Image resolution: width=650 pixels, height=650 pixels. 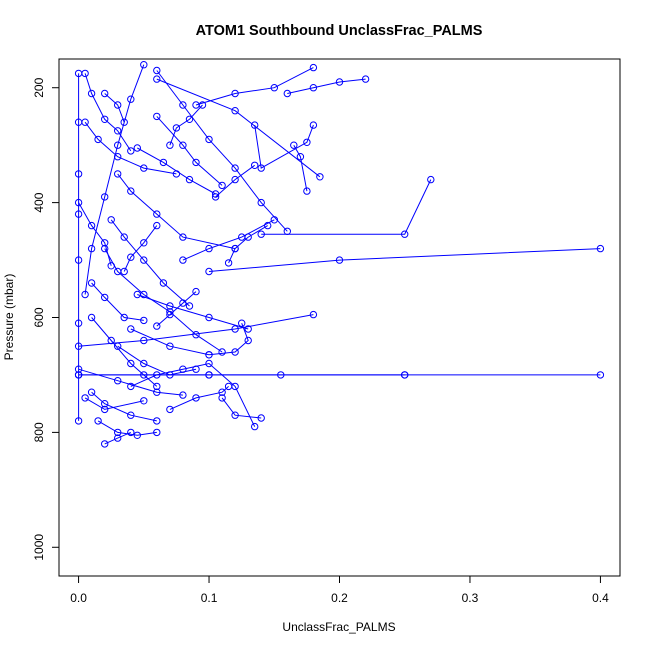 I want to click on chart-title: ATOM1 Southbound UnclassFrac_PALMS, so click(x=339, y=31).